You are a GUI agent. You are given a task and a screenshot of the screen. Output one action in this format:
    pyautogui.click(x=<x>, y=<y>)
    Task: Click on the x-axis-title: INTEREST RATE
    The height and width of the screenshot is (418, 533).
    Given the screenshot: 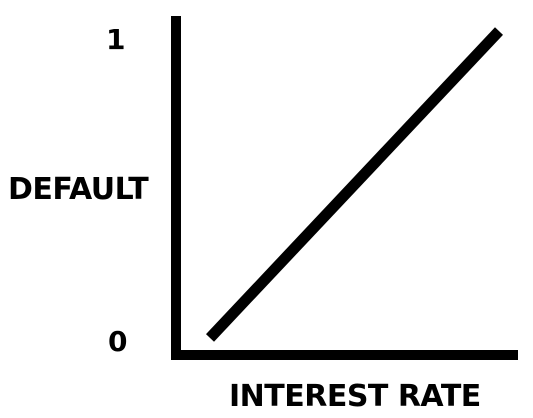 What is the action you would take?
    pyautogui.click(x=355, y=396)
    